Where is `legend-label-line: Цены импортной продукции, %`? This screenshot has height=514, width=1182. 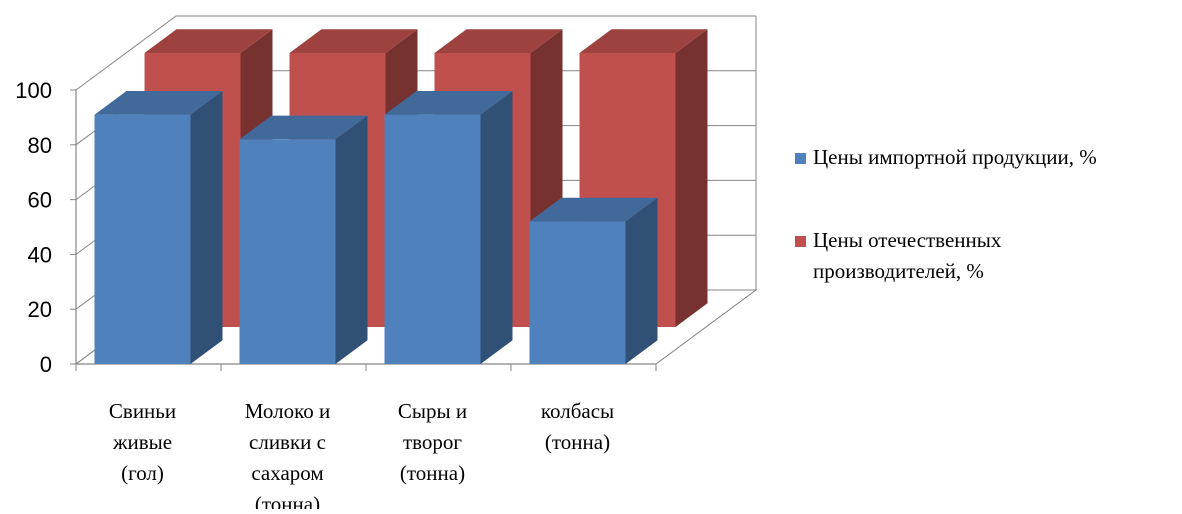
legend-label-line: Цены импортной продукции, % is located at coordinates (955, 157).